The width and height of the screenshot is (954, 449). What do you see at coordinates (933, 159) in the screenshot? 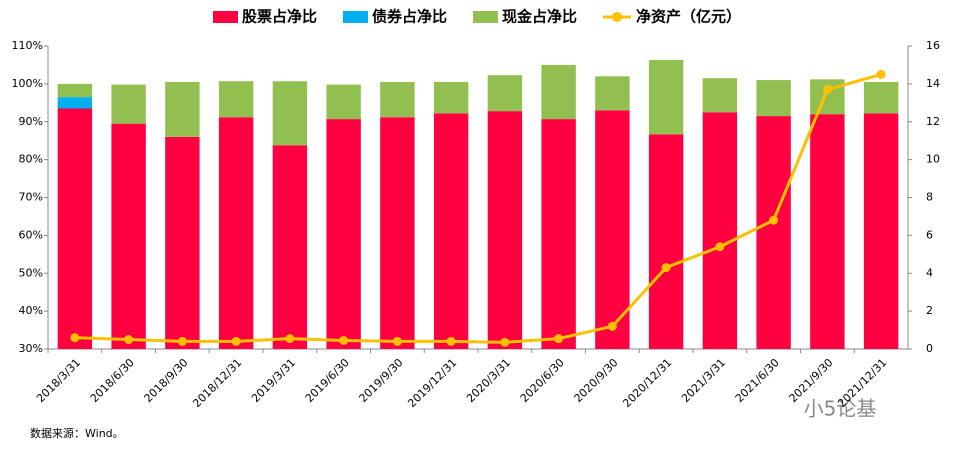
I see `y2-tick-label: 10` at bounding box center [933, 159].